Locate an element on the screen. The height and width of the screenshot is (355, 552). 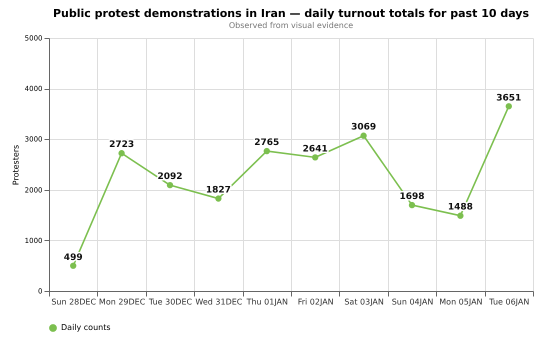
x-tick-label: Sat 03JAN is located at coordinates (364, 302).